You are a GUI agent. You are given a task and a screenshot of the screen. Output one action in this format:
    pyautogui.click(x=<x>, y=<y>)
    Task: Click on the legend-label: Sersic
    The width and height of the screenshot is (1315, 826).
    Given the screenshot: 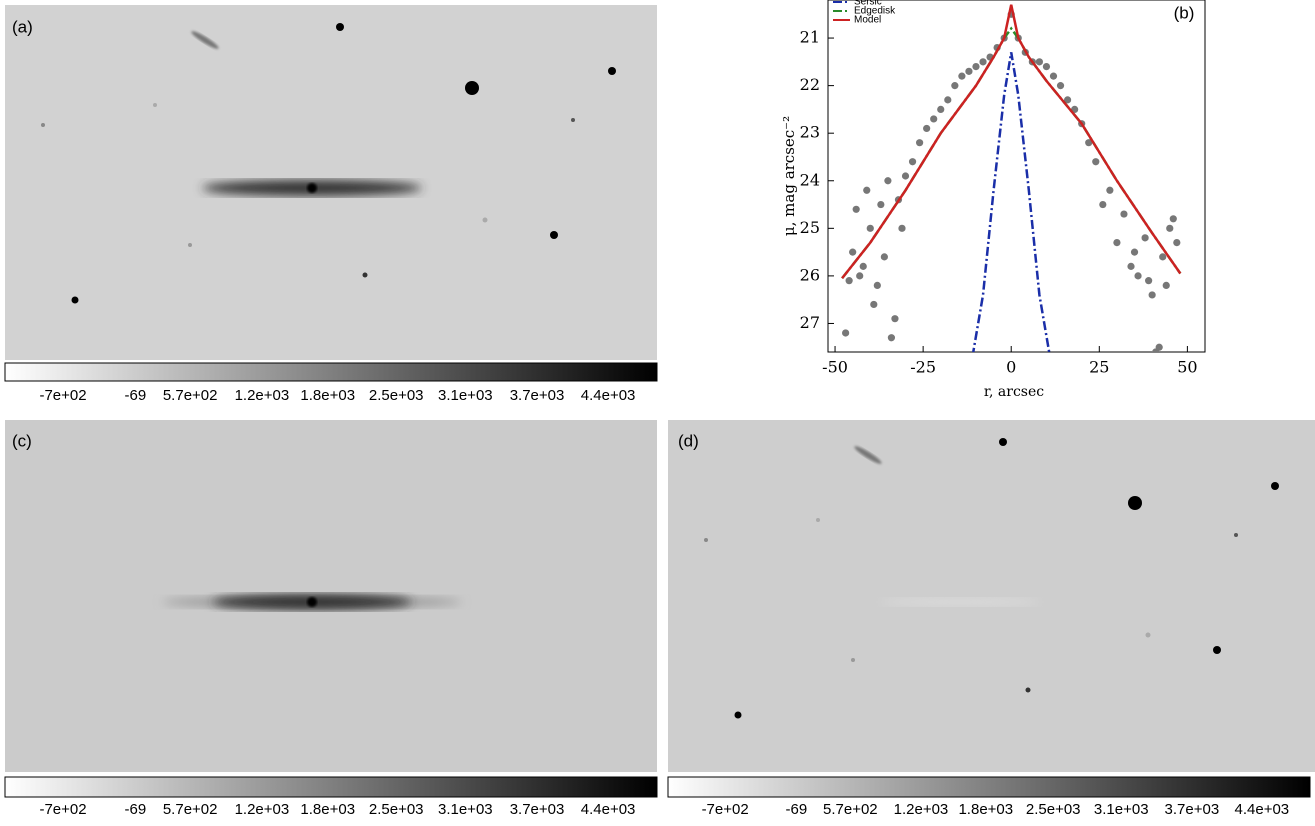 What is the action you would take?
    pyautogui.click(x=868, y=4)
    